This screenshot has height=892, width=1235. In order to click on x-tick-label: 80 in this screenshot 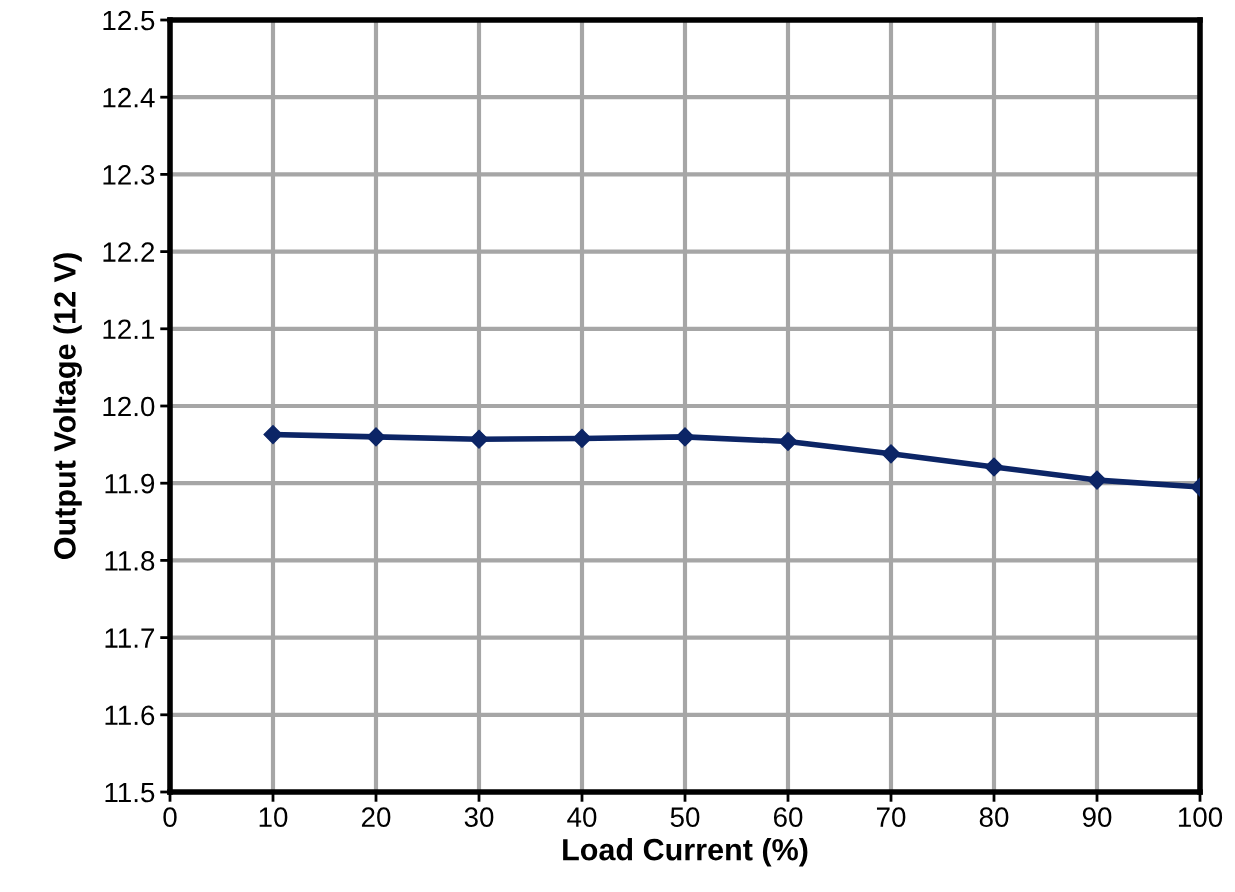, I will do `click(994, 817)`.